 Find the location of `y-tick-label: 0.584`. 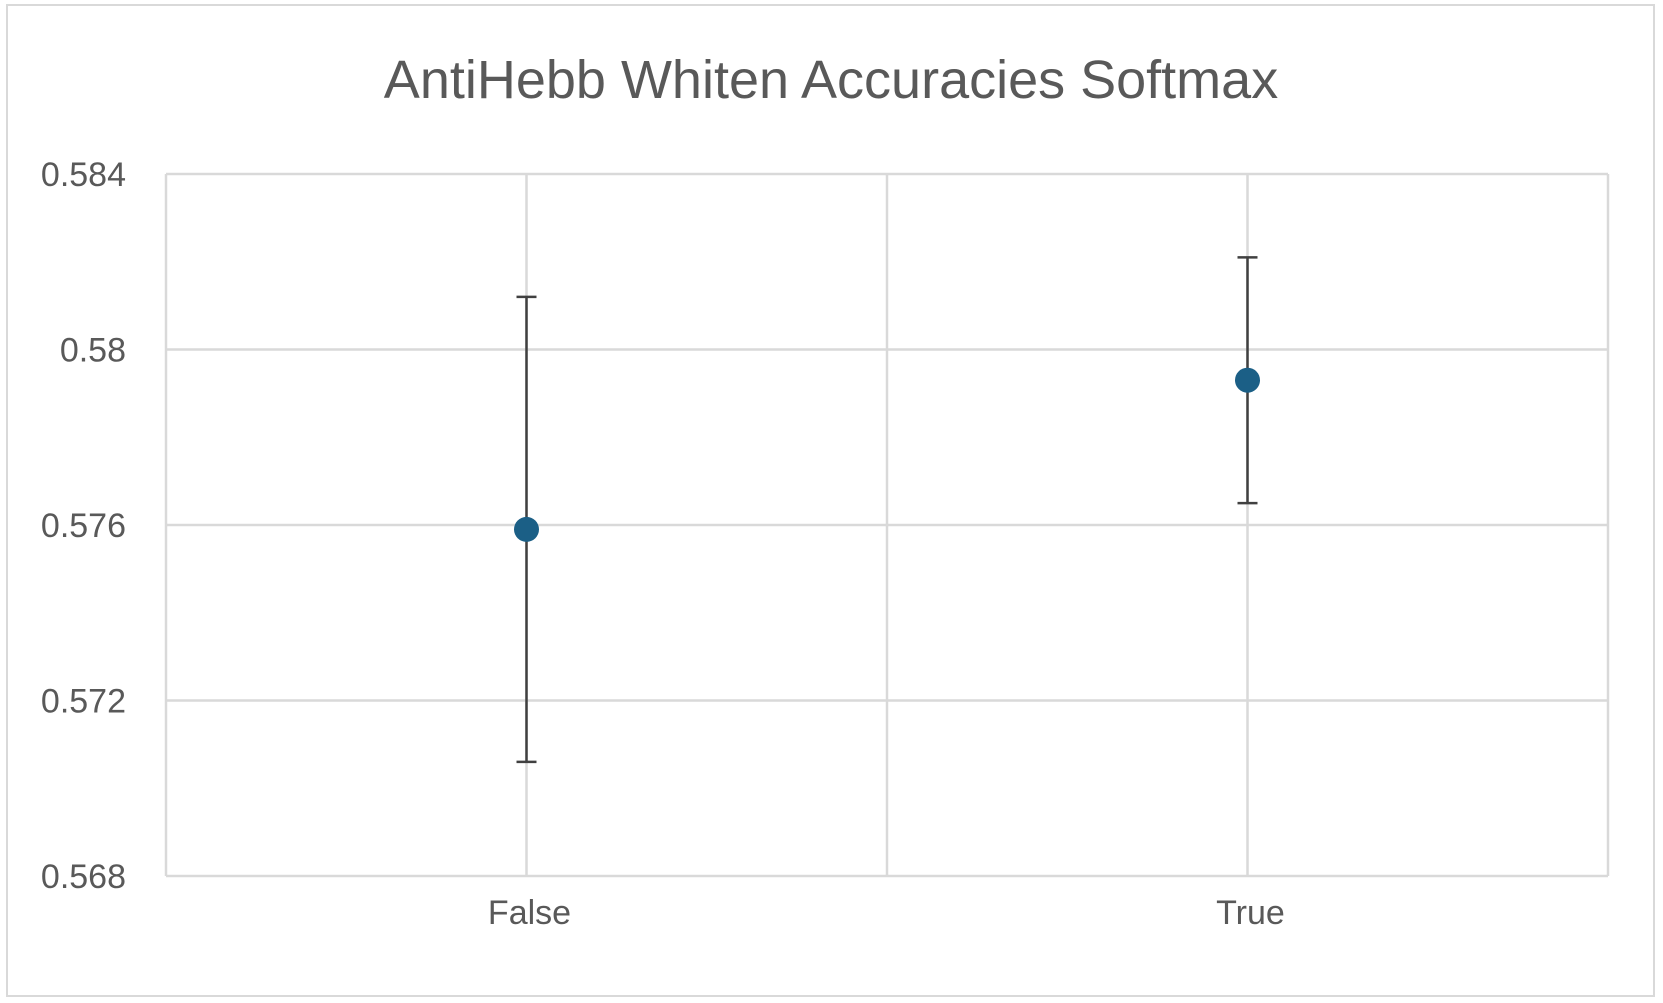

y-tick-label: 0.584 is located at coordinates (83, 175).